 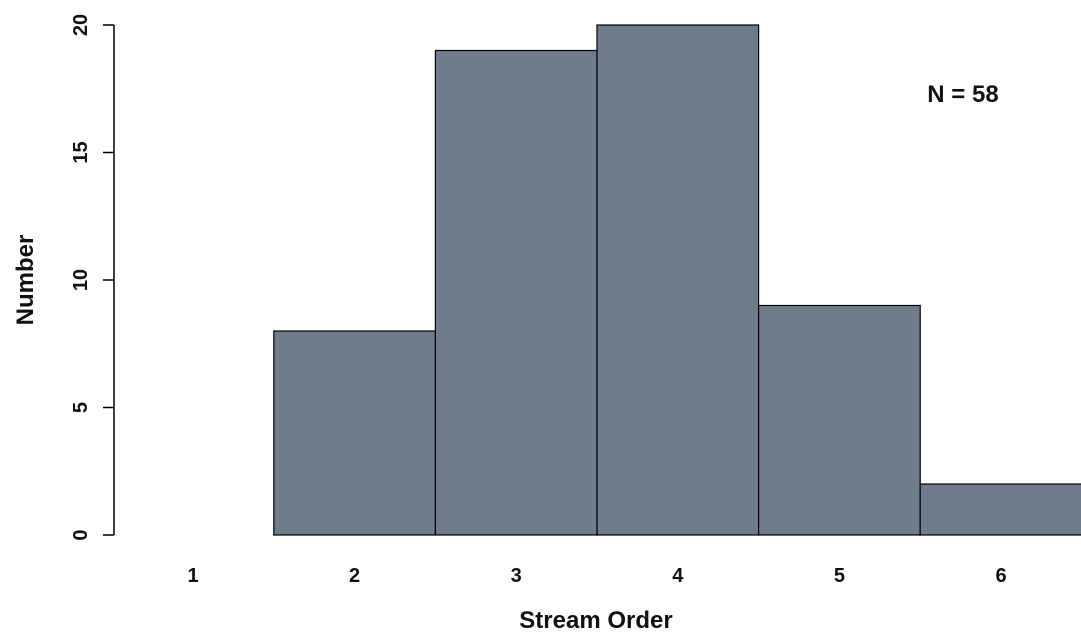 I want to click on y-tick-label: 15, so click(x=81, y=152).